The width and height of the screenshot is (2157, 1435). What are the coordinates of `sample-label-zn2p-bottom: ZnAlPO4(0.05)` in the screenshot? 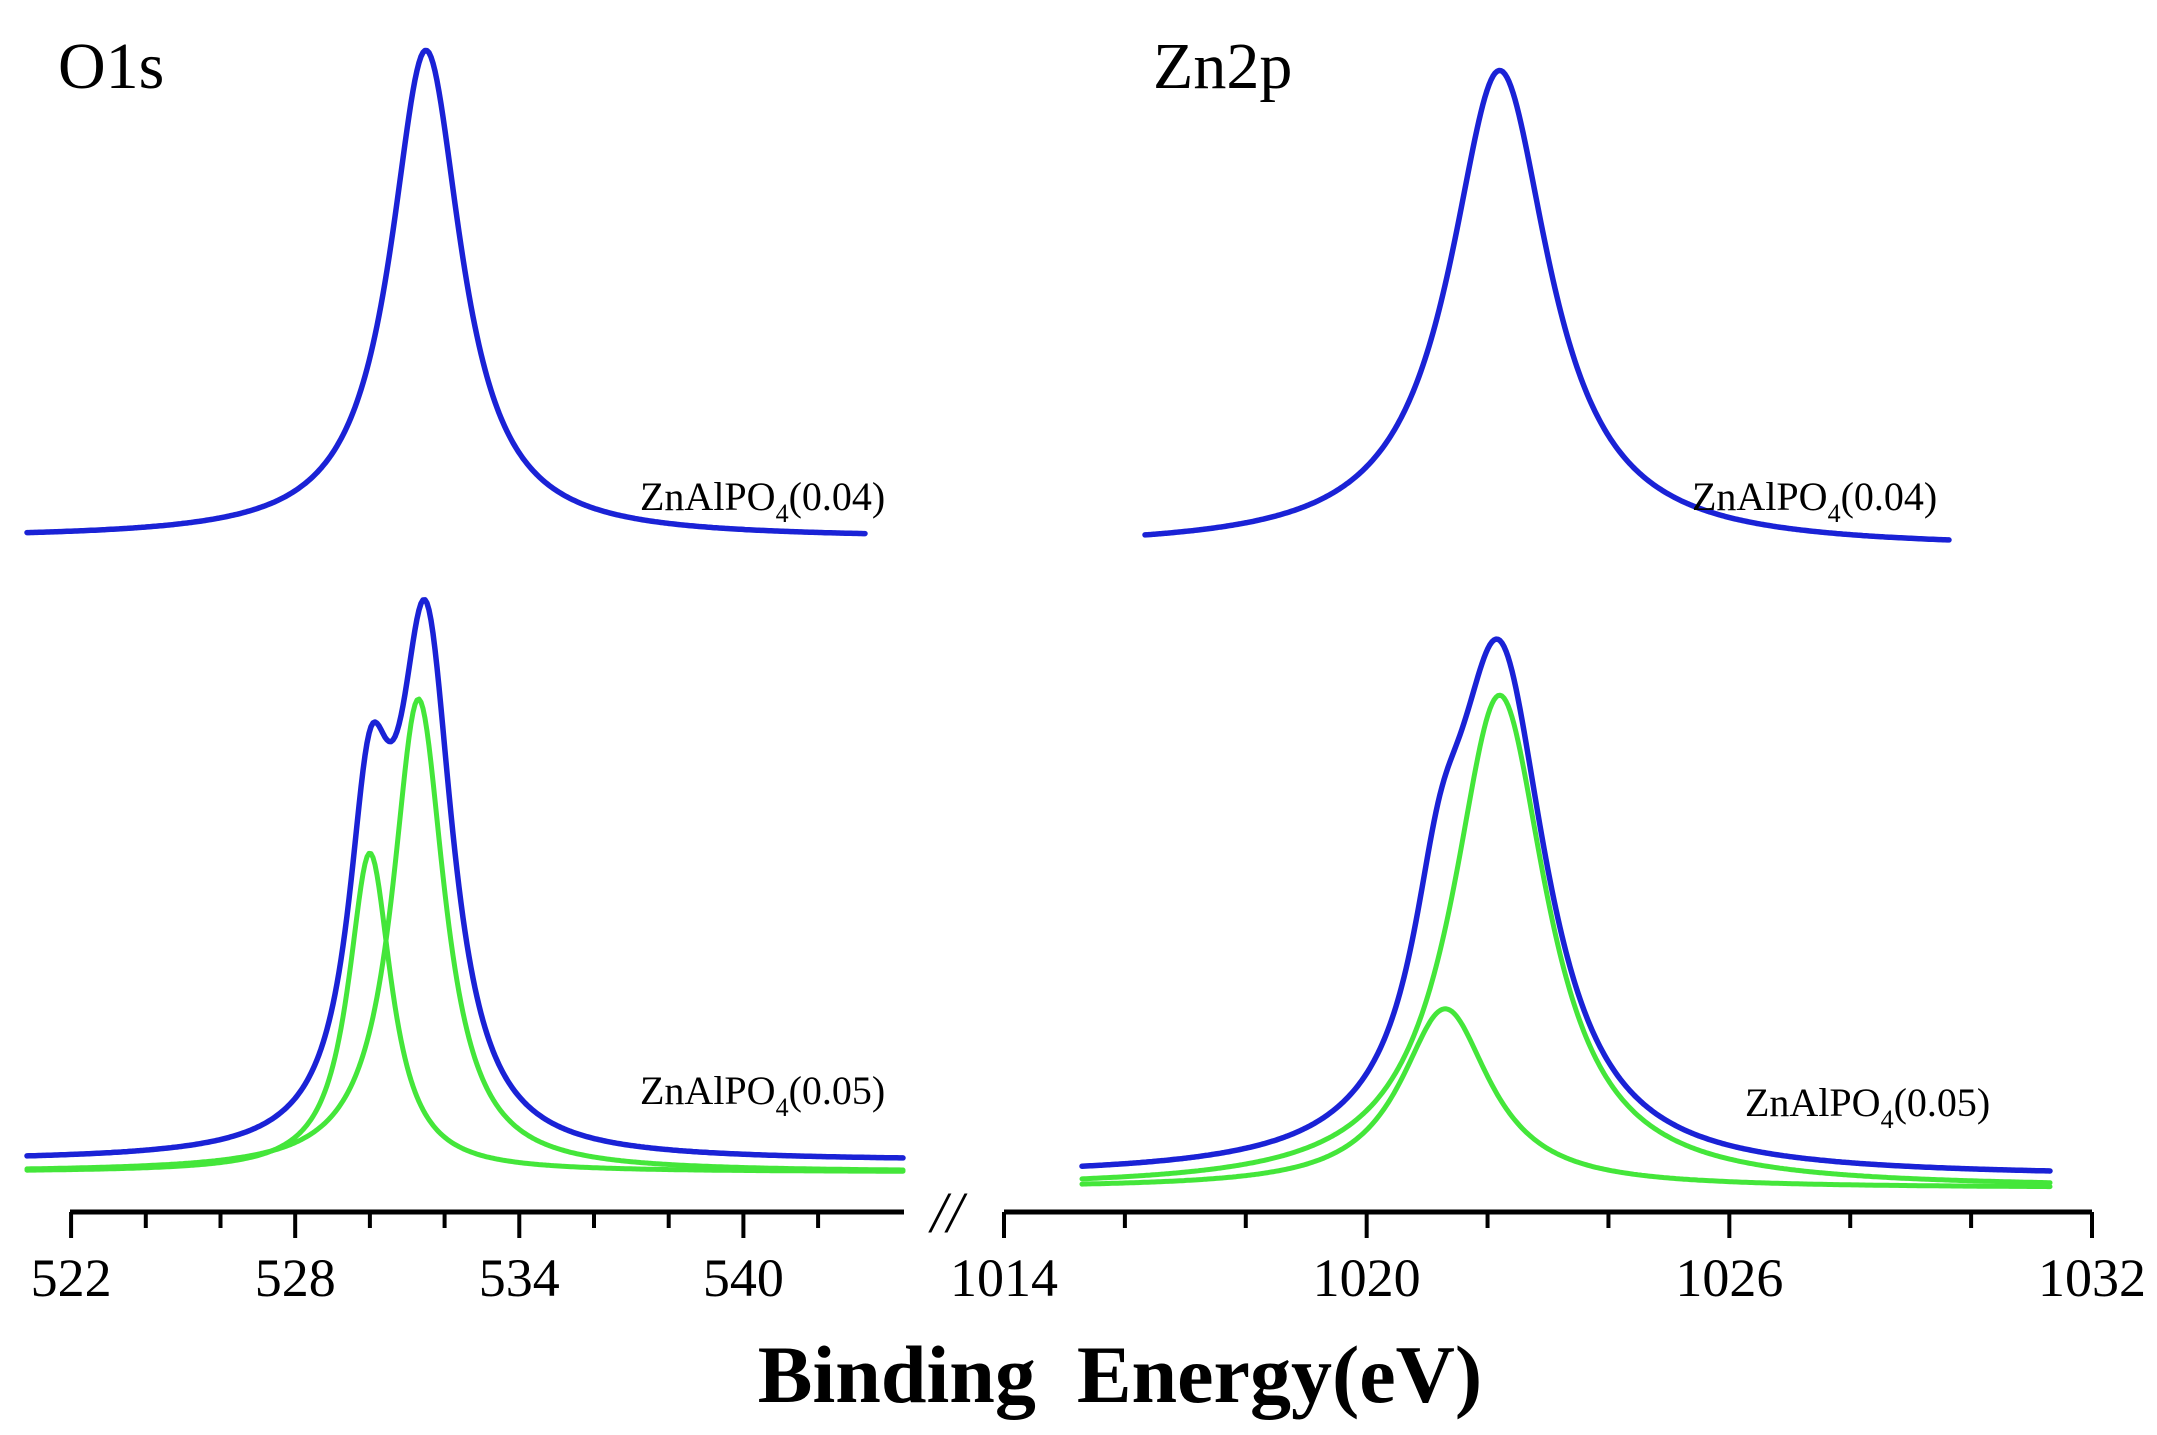 It's located at (1867, 1107).